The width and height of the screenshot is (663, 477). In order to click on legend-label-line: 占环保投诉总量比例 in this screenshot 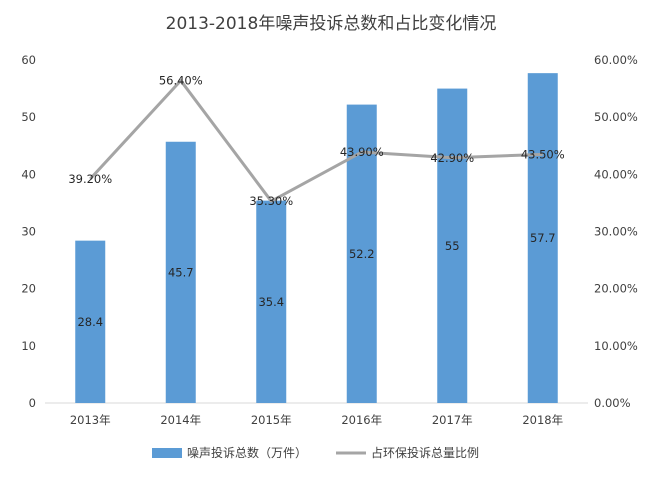, I will do `click(425, 452)`.